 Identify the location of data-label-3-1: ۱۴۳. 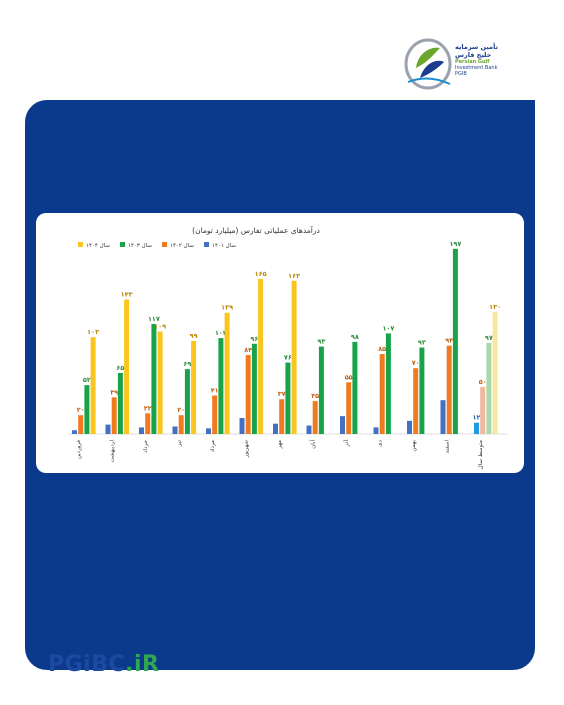
(127, 295).